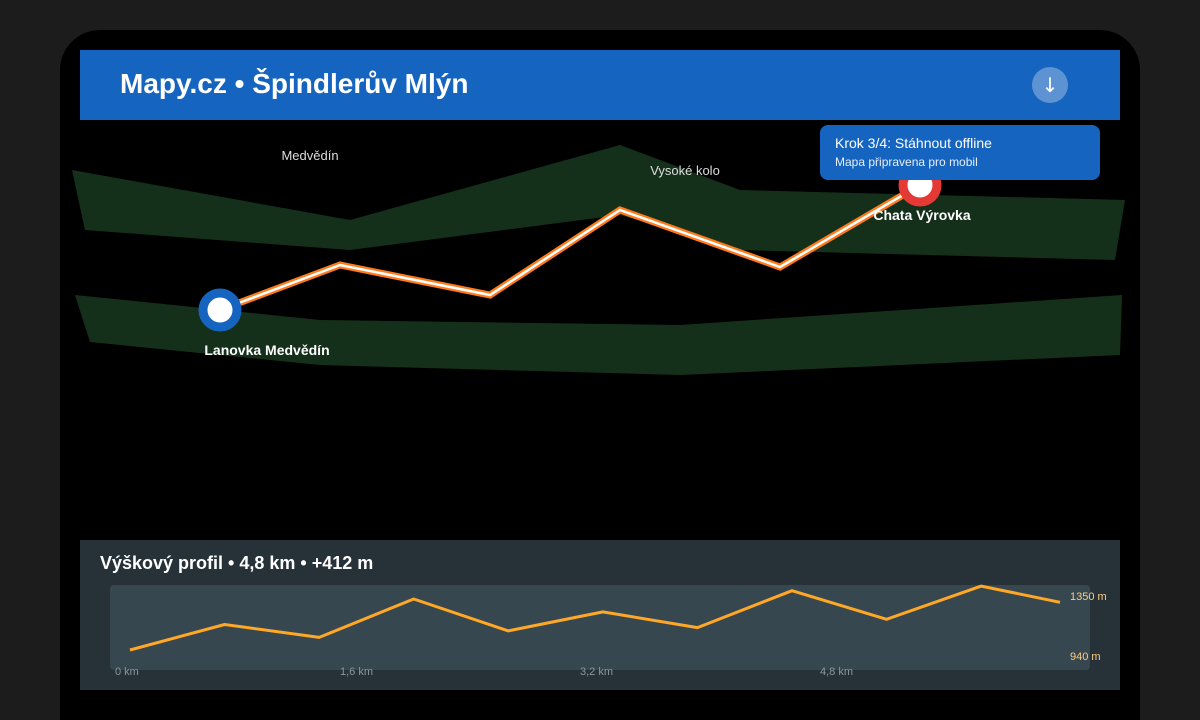 This screenshot has width=1200, height=720. Describe the element at coordinates (596, 672) in the screenshot. I see `x-tick-label: 3,2 km` at that location.